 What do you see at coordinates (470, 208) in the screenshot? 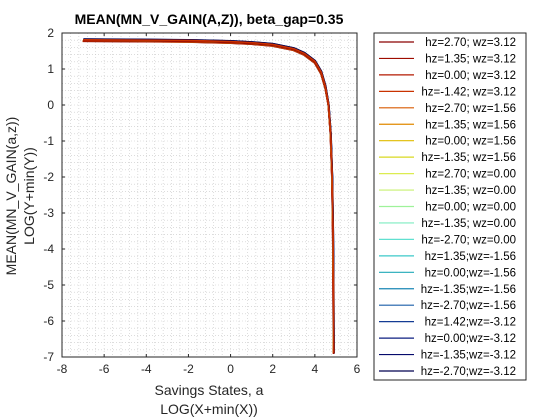
I see `legend-entry: hz=0.00; wz=0.00` at bounding box center [470, 208].